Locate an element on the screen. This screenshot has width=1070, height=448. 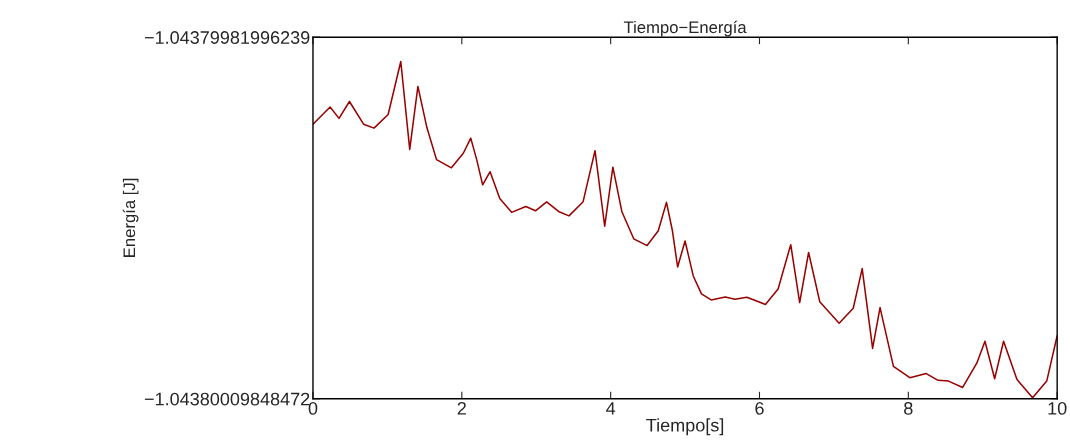
x-tick-label: 10 is located at coordinates (1057, 408).